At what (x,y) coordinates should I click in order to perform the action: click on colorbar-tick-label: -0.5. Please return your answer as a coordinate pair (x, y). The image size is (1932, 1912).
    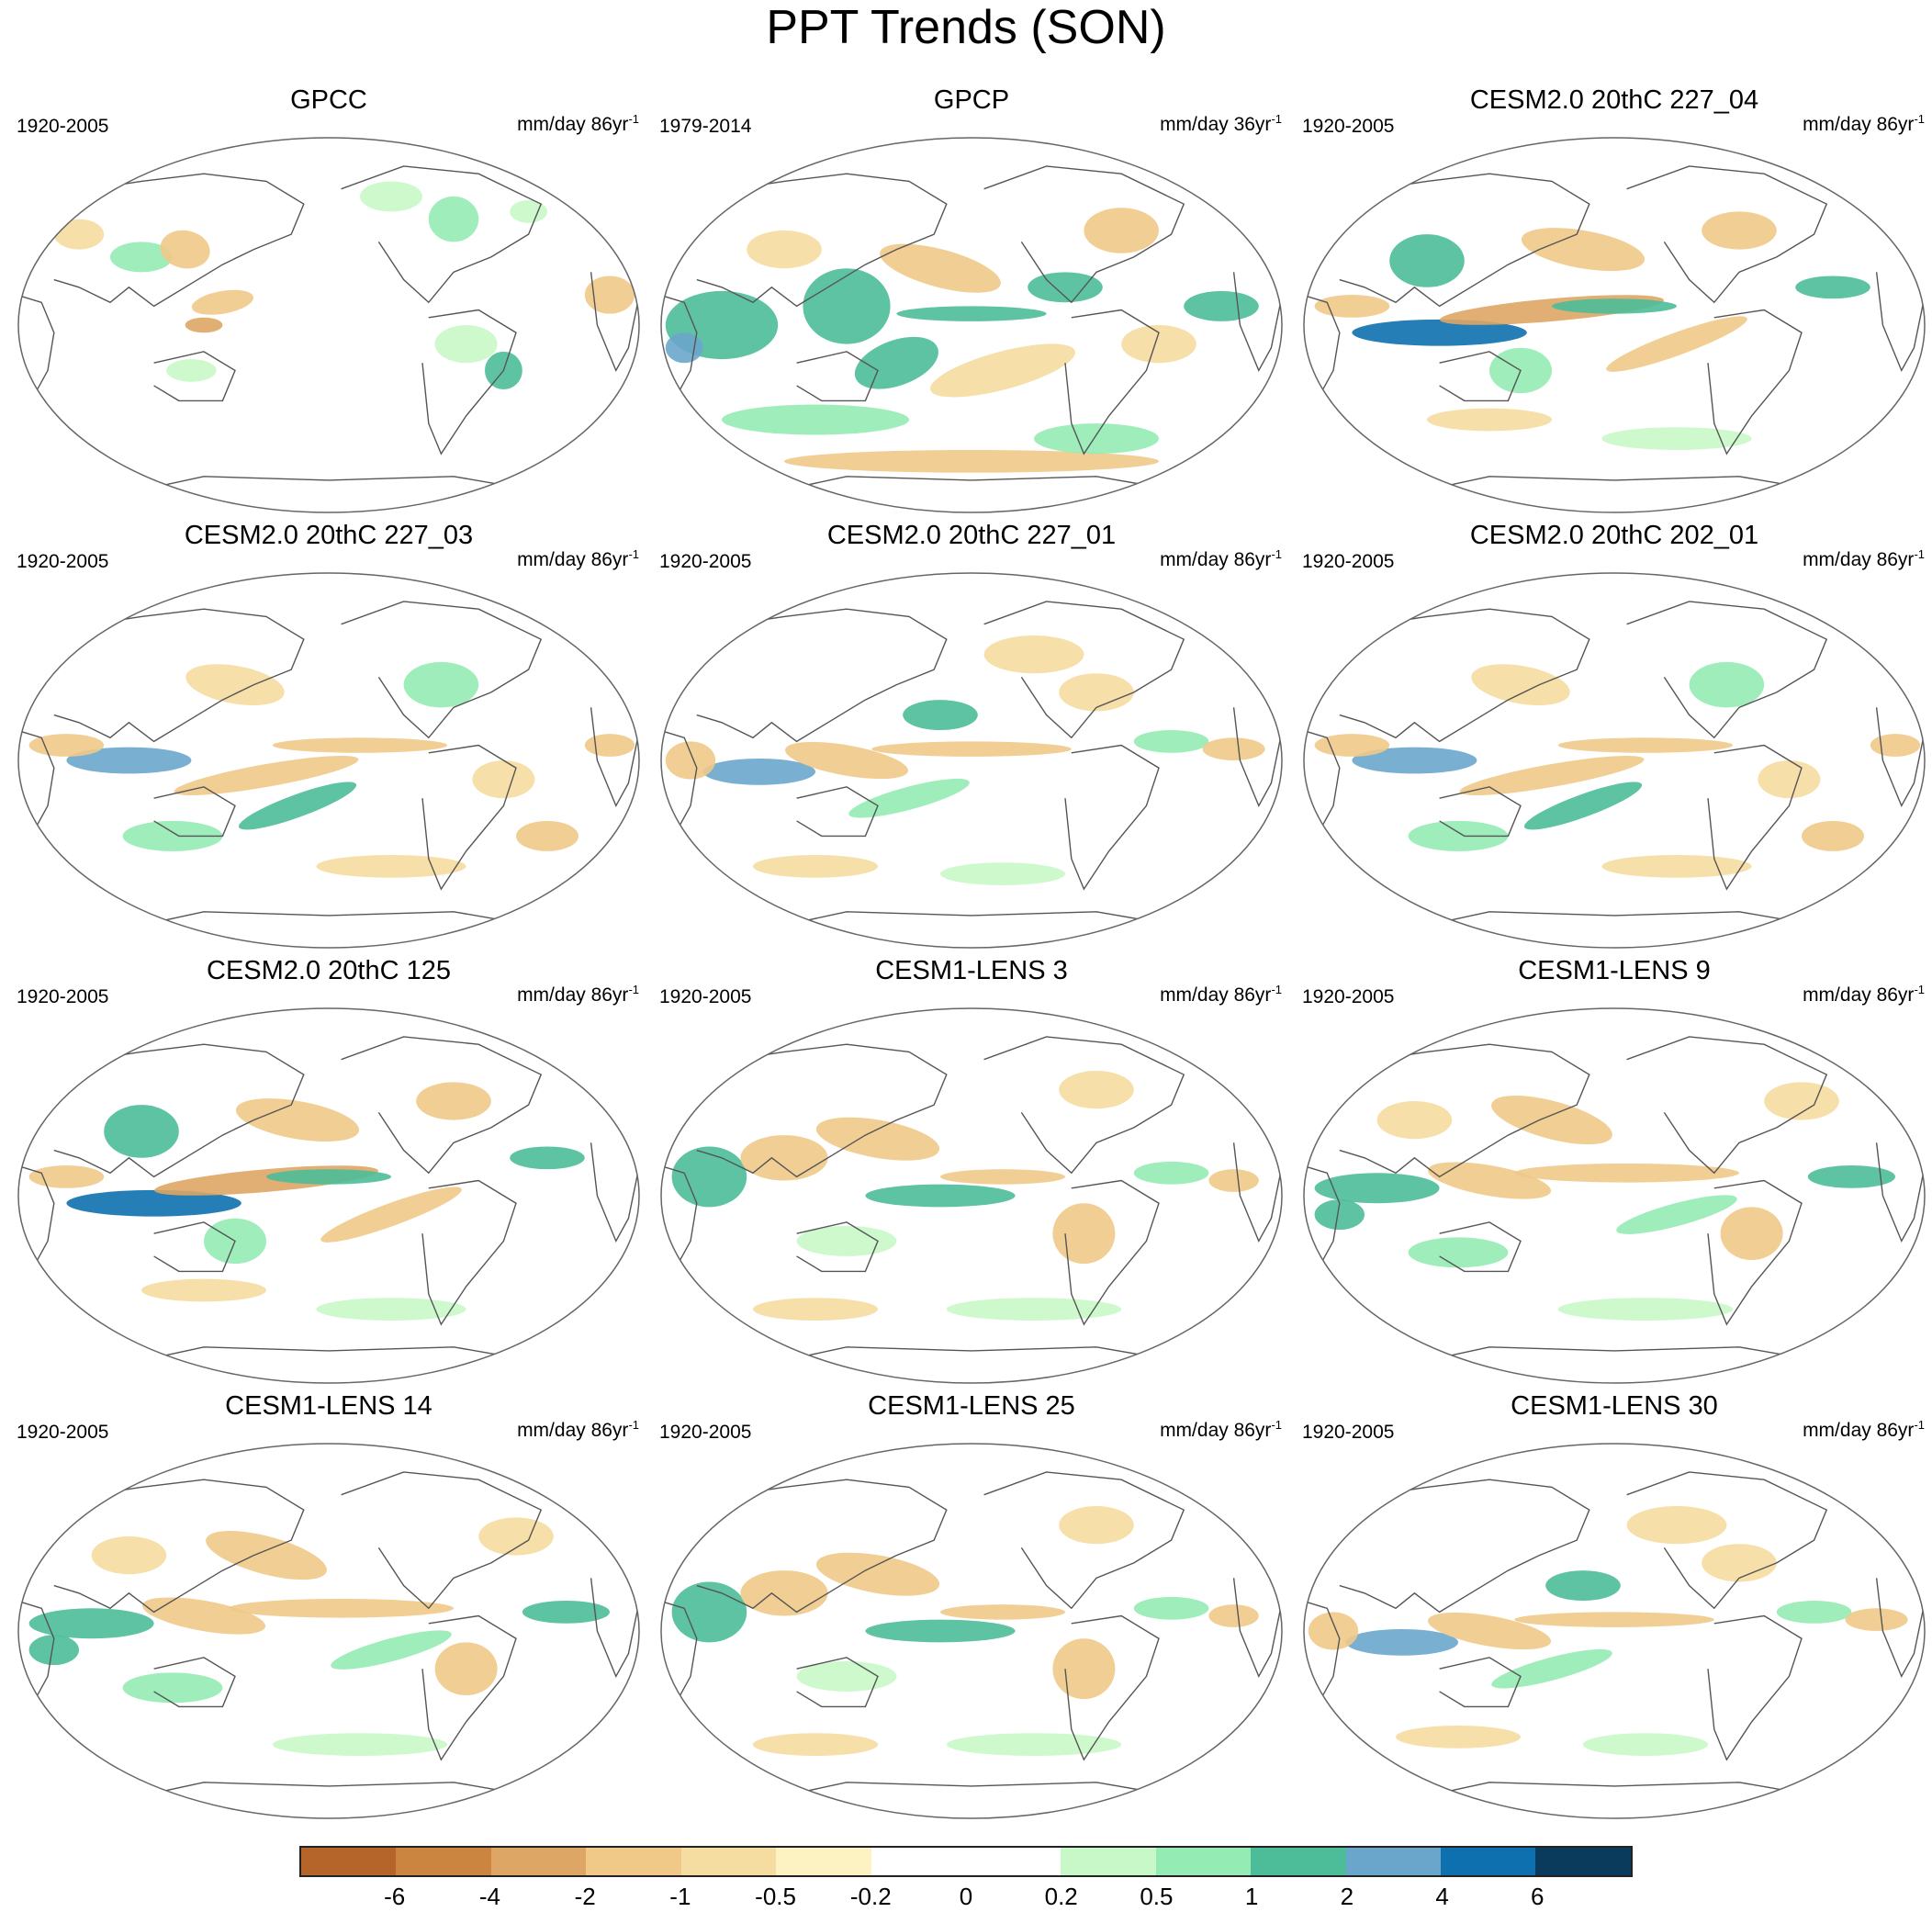
    Looking at the image, I should click on (775, 1896).